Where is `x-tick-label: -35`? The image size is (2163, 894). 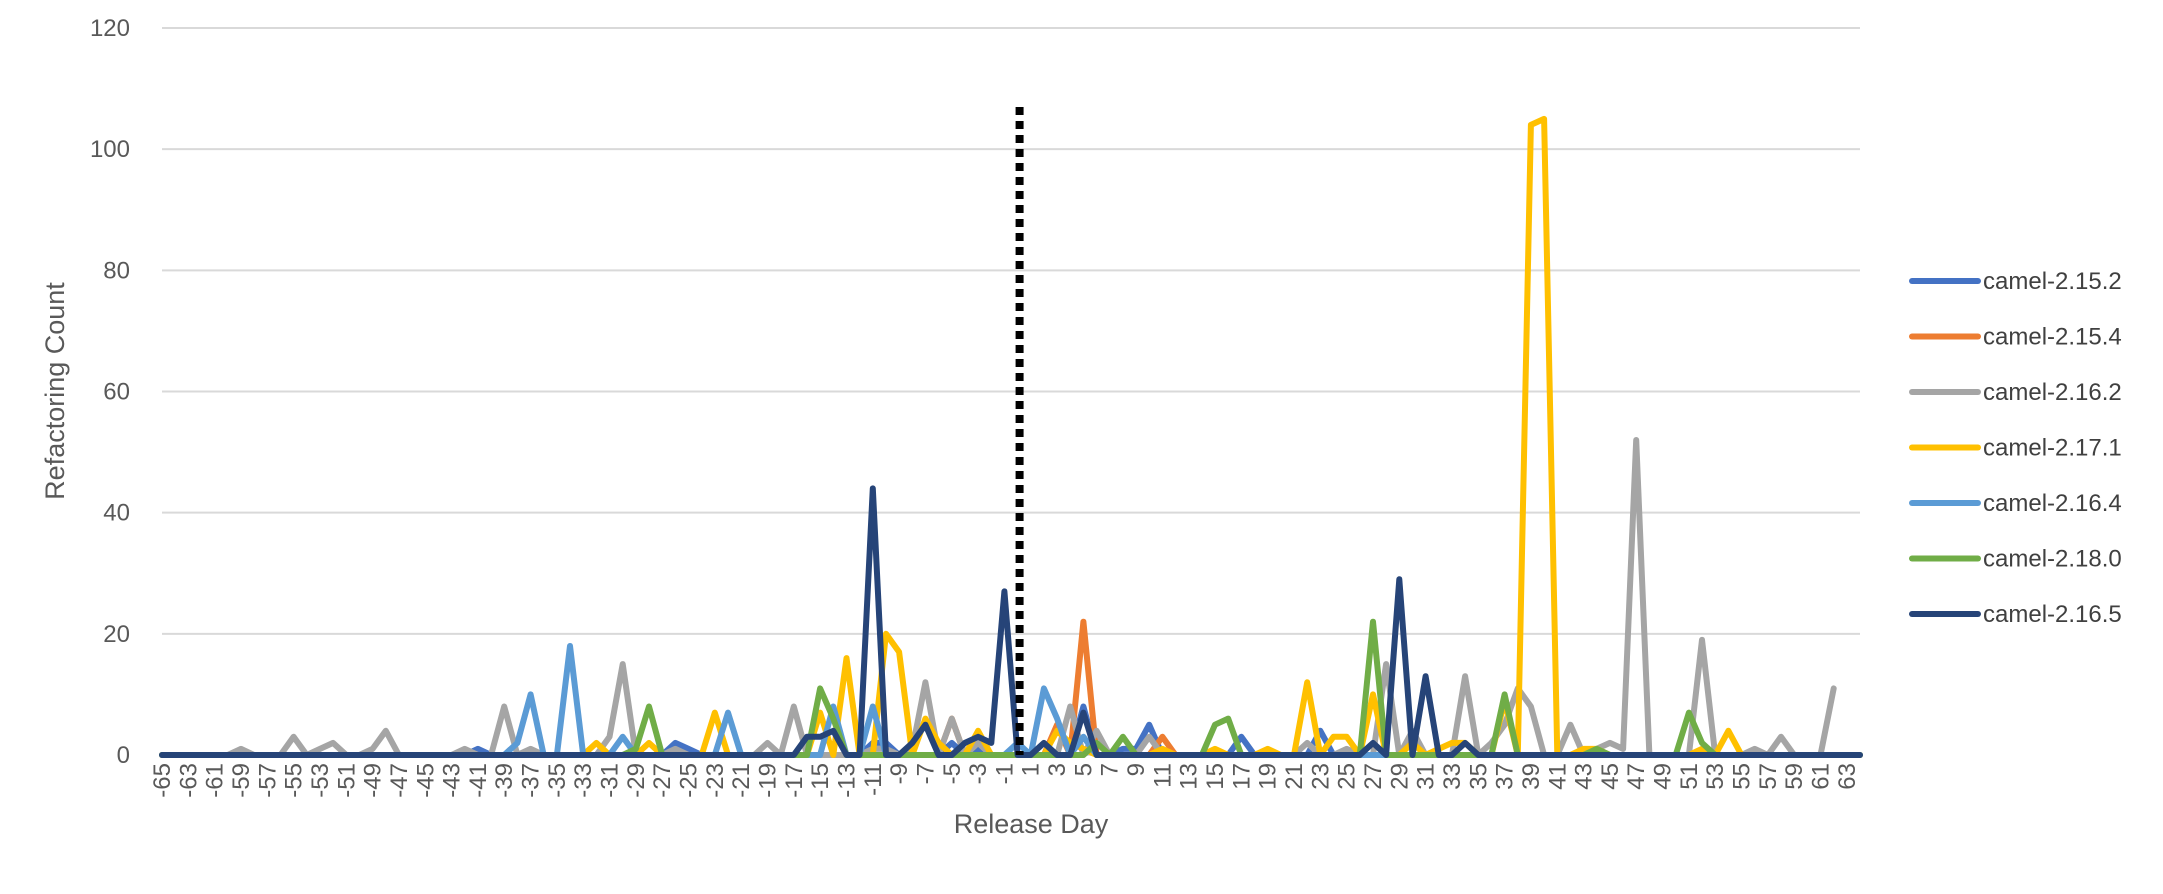 x-tick-label: -35 is located at coordinates (557, 780).